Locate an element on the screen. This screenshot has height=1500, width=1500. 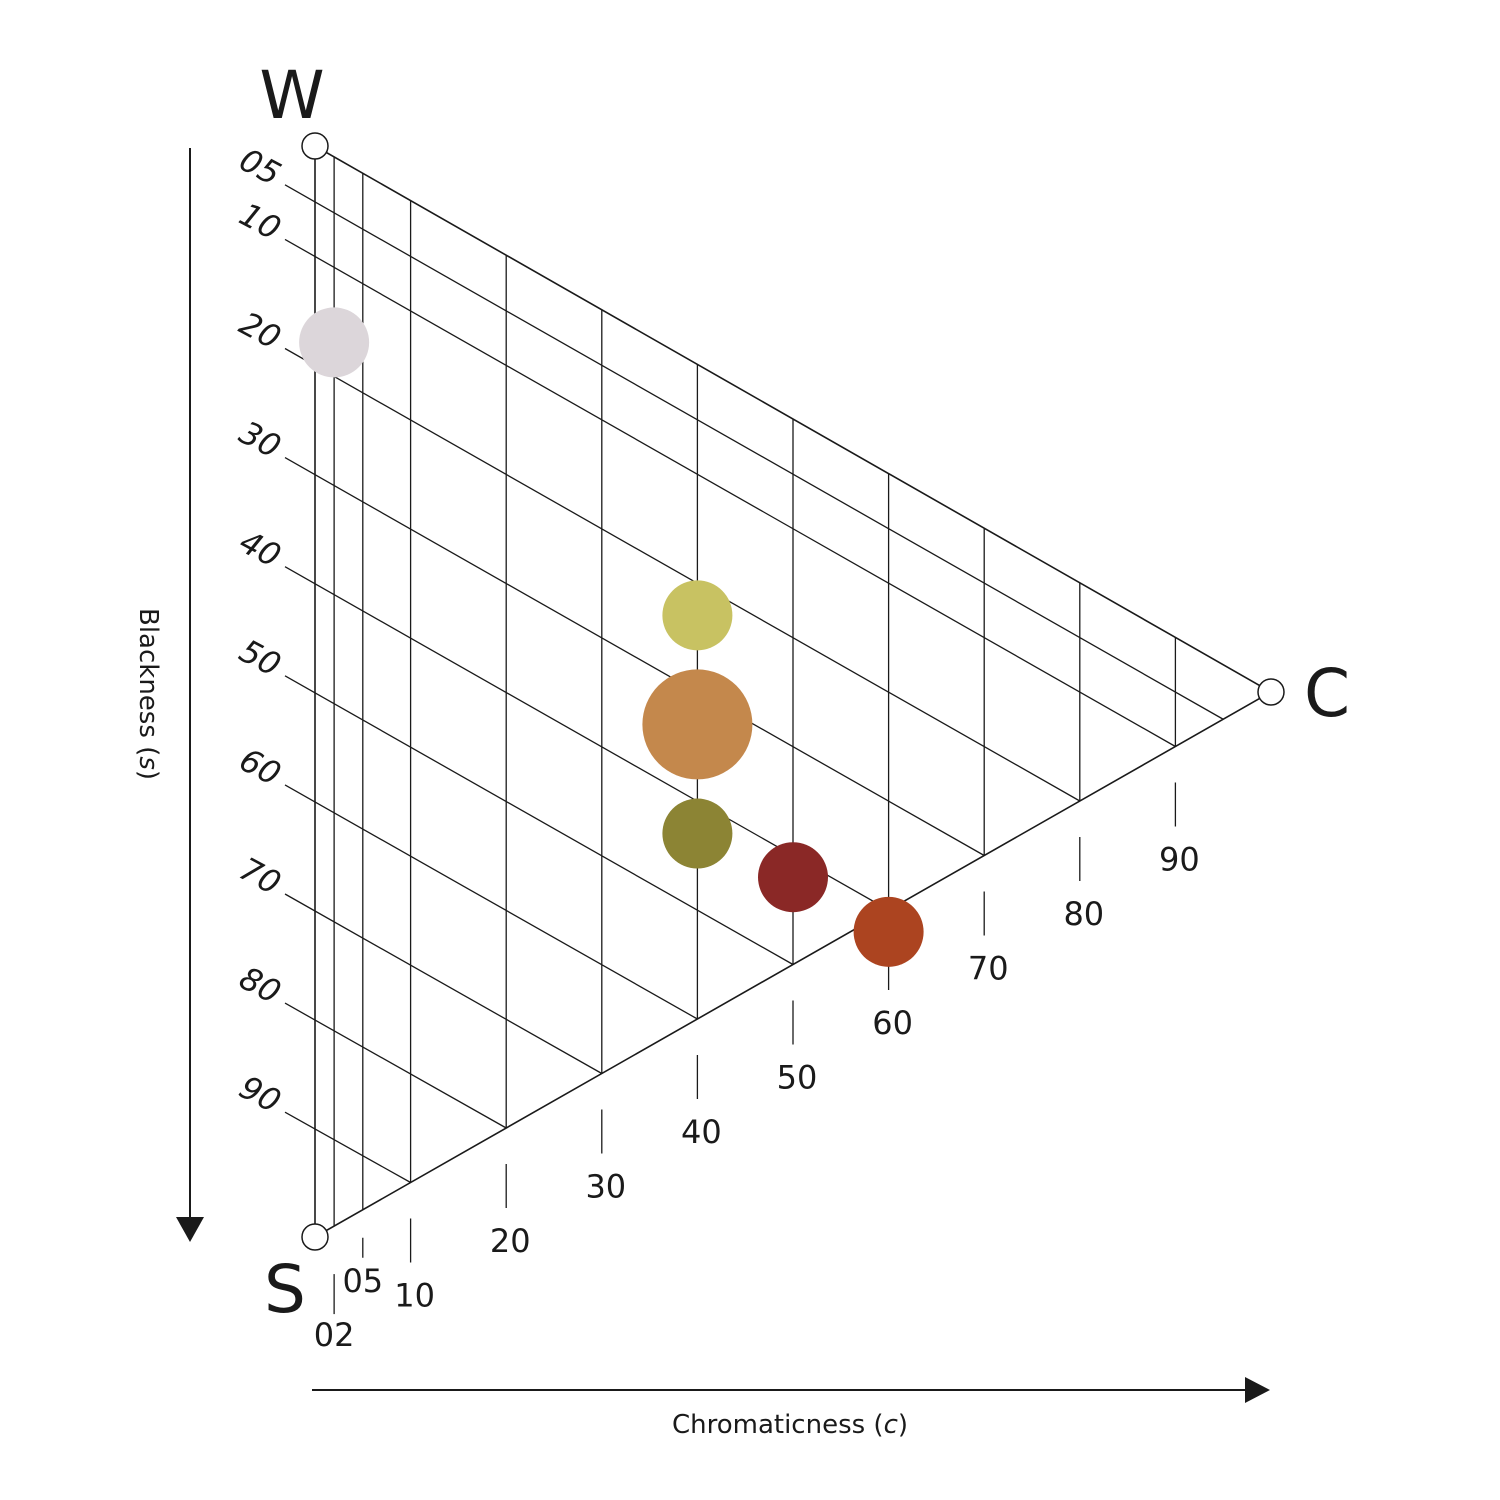
black-vertex-marker is located at coordinates (315, 1237).